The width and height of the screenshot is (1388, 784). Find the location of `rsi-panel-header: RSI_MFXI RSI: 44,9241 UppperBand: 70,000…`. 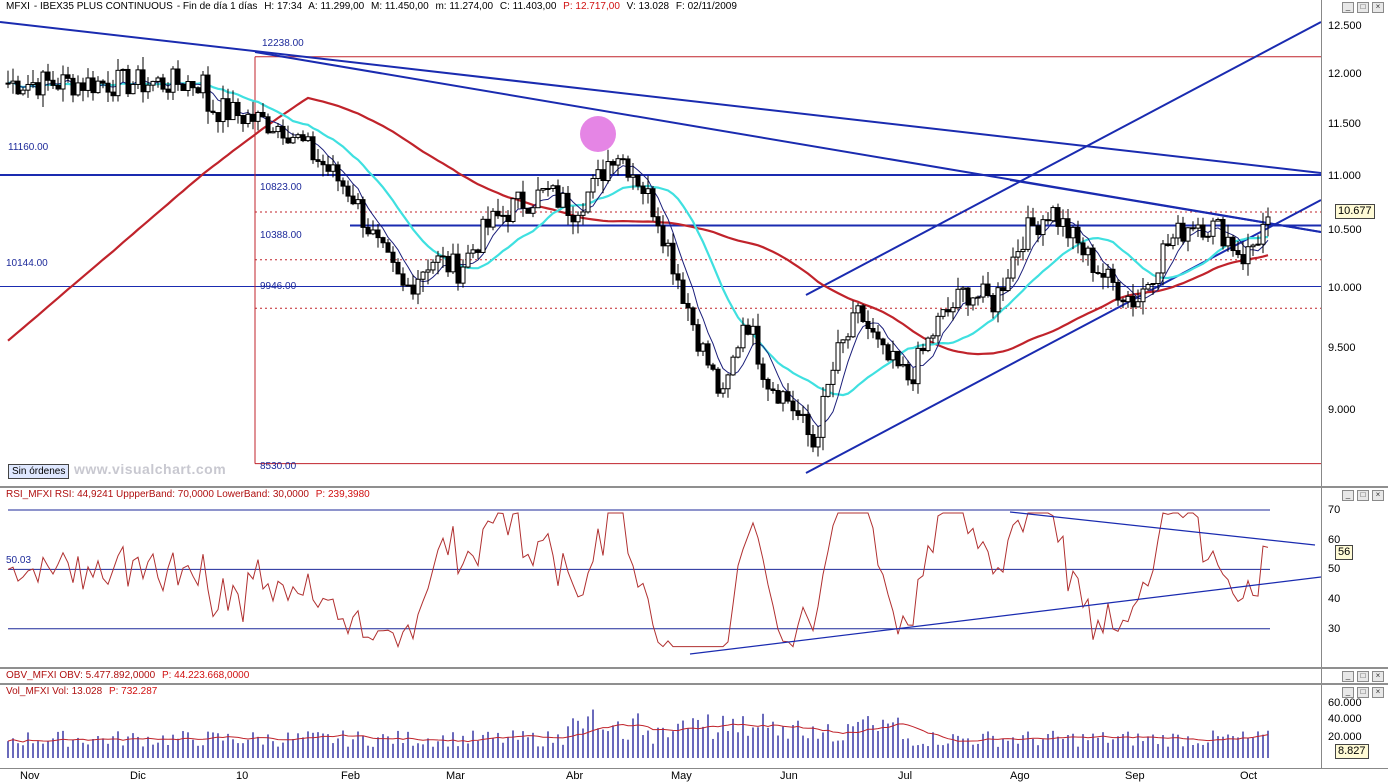

rsi-panel-header: RSI_MFXI RSI: 44,9241 UppperBand: 70,000… is located at coordinates (660, 495).